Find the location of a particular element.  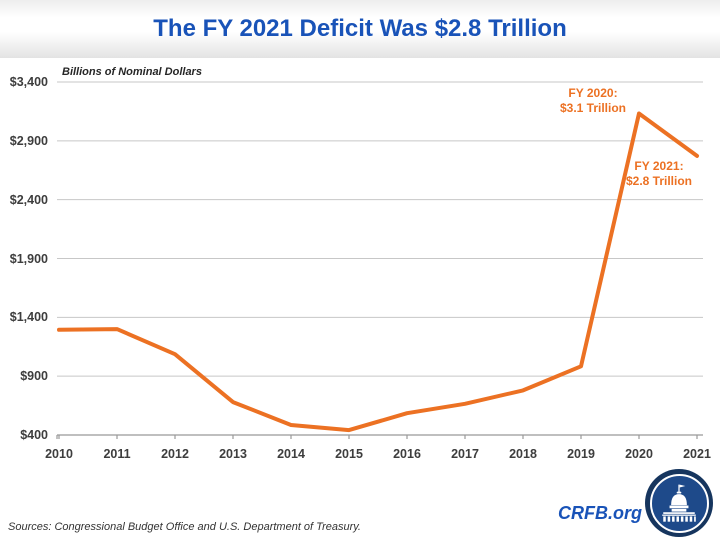

annotation-fy2021-line2: $2.8 Trillion is located at coordinates (659, 181).